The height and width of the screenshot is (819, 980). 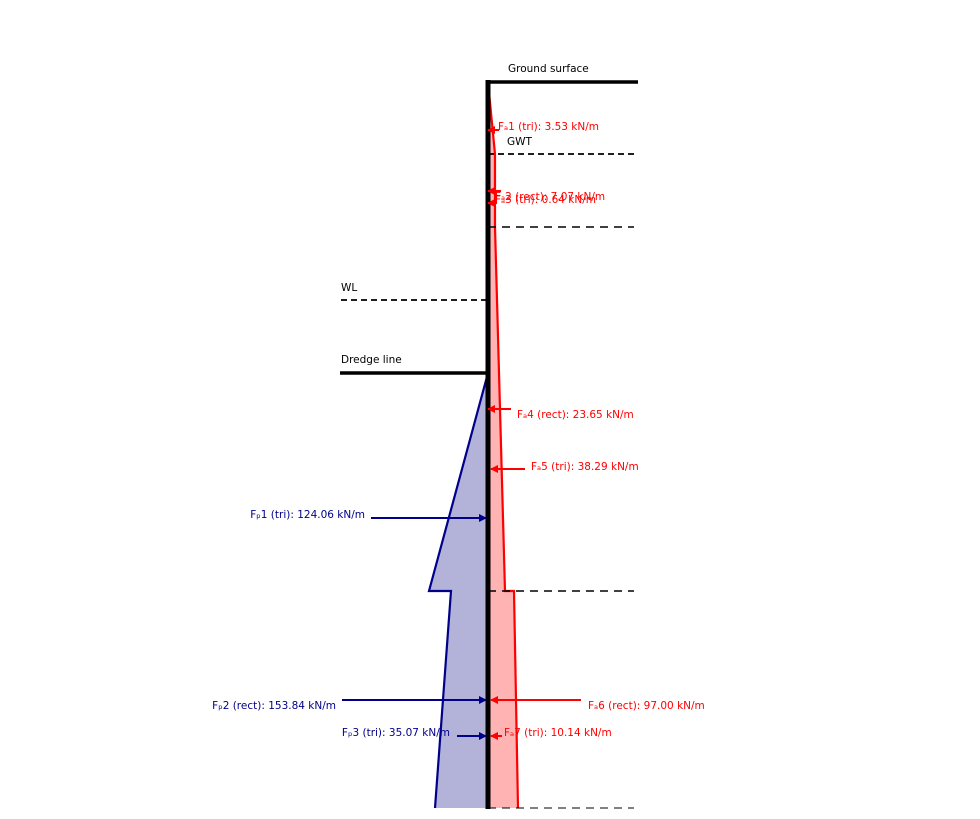 I want to click on fa6-label: Fₐ6 (rect): 97.00 kN/m, so click(x=646, y=706).